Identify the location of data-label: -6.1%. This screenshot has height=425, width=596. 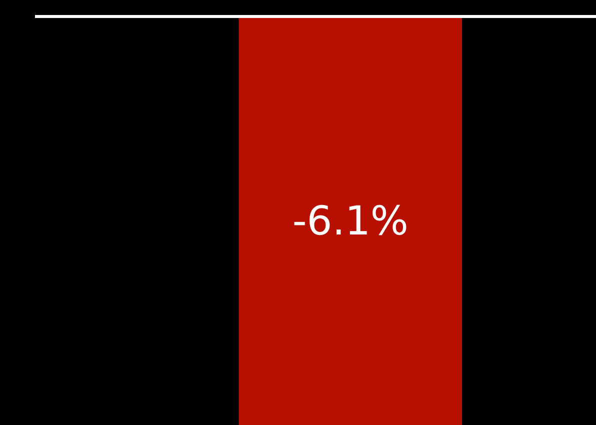
(350, 221).